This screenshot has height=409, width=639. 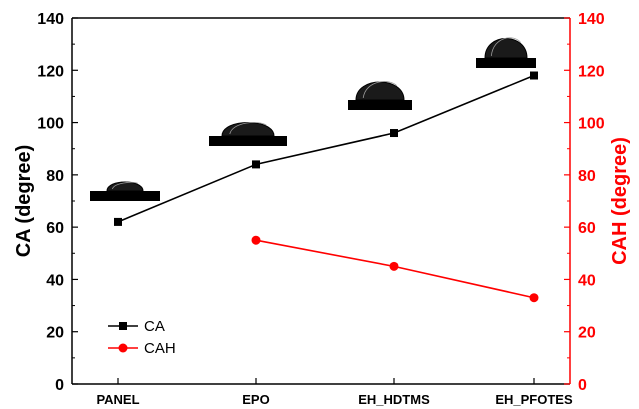 What do you see at coordinates (160, 348) in the screenshot?
I see `legend-label: CAH` at bounding box center [160, 348].